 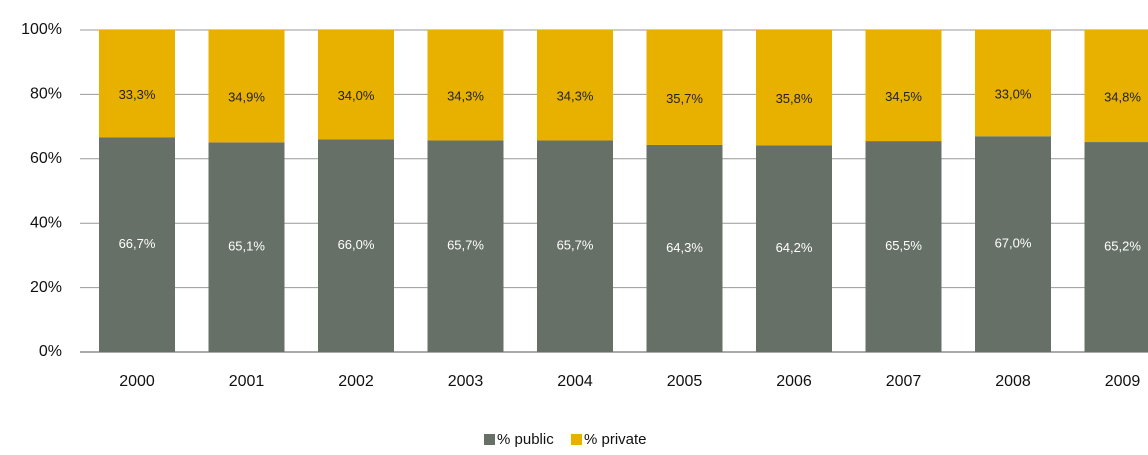 What do you see at coordinates (575, 381) in the screenshot?
I see `x-tick-label: 2004` at bounding box center [575, 381].